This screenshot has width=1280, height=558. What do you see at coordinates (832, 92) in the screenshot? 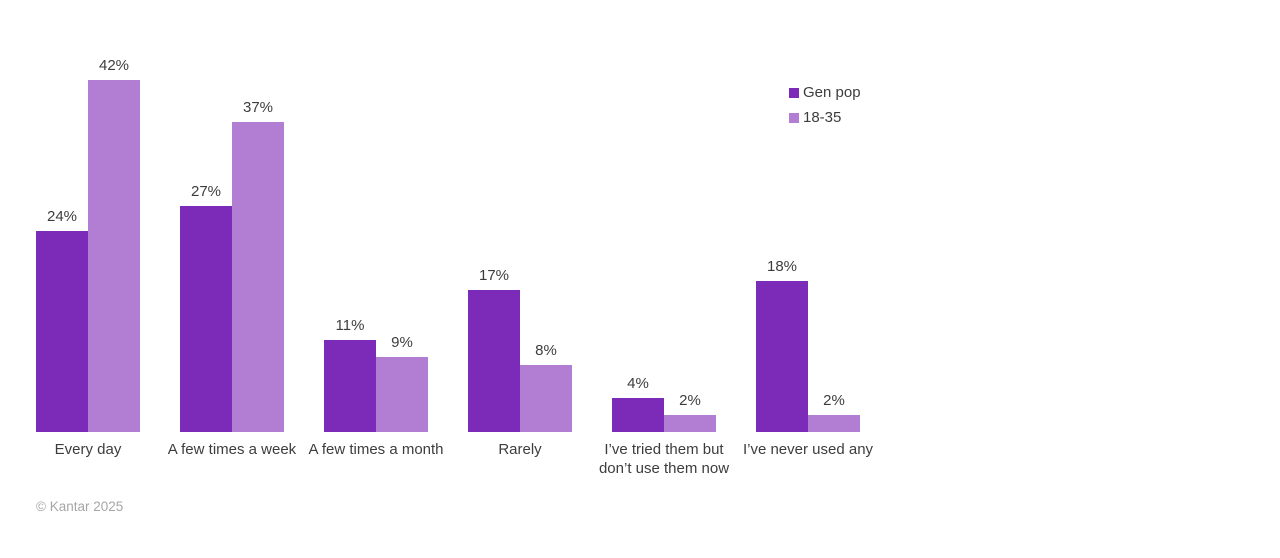
I see `legend-label-gen-pop: Gen pop` at bounding box center [832, 92].